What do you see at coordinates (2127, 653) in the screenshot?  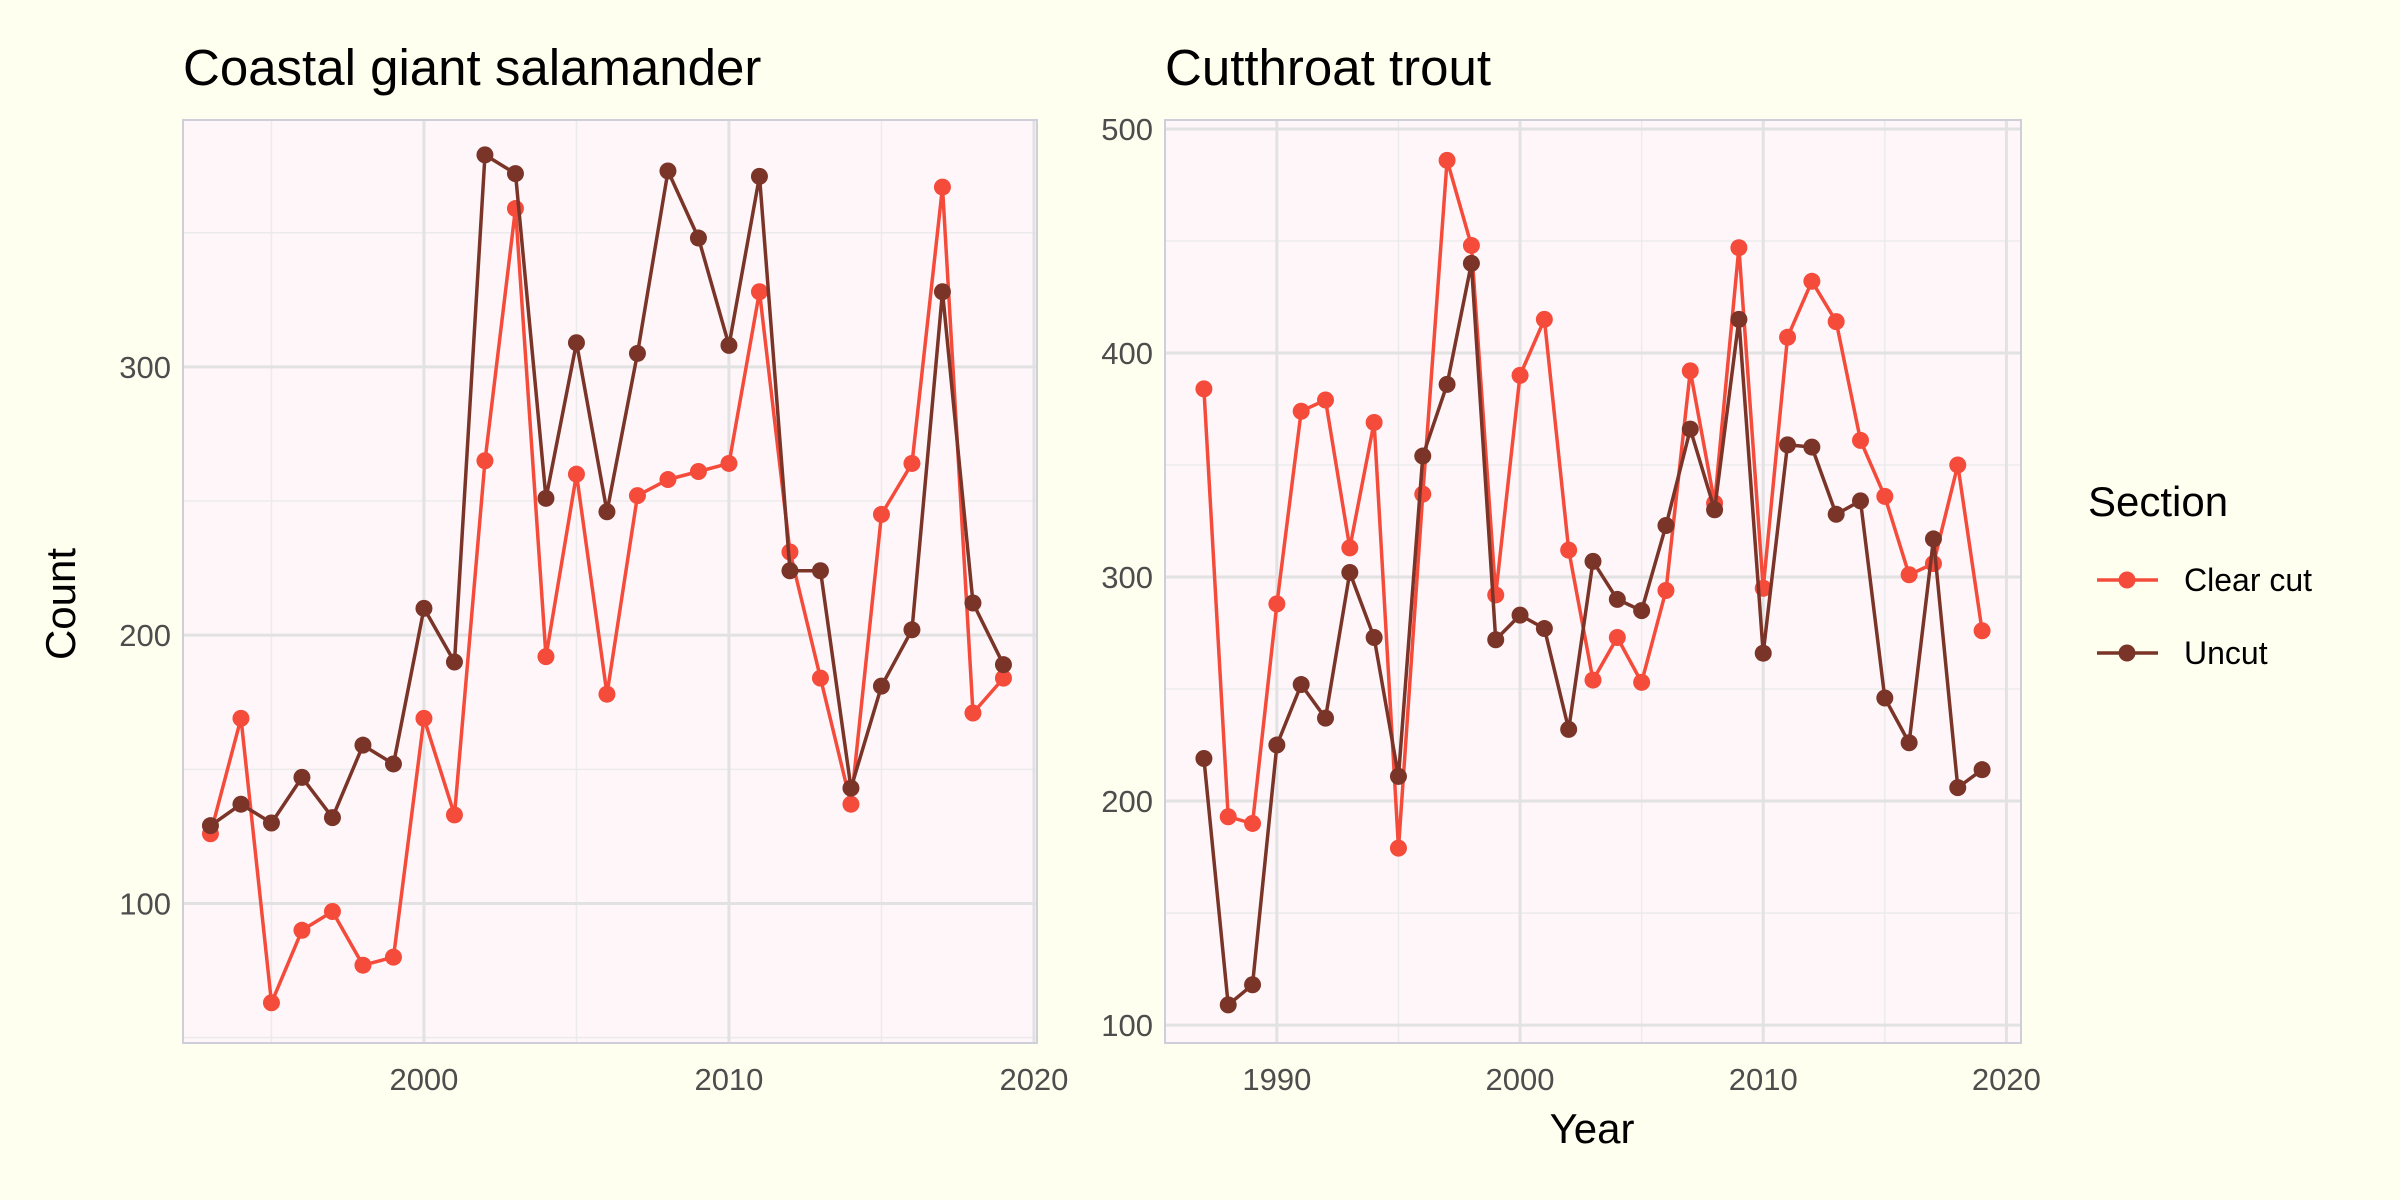 I see `legend-key-point` at bounding box center [2127, 653].